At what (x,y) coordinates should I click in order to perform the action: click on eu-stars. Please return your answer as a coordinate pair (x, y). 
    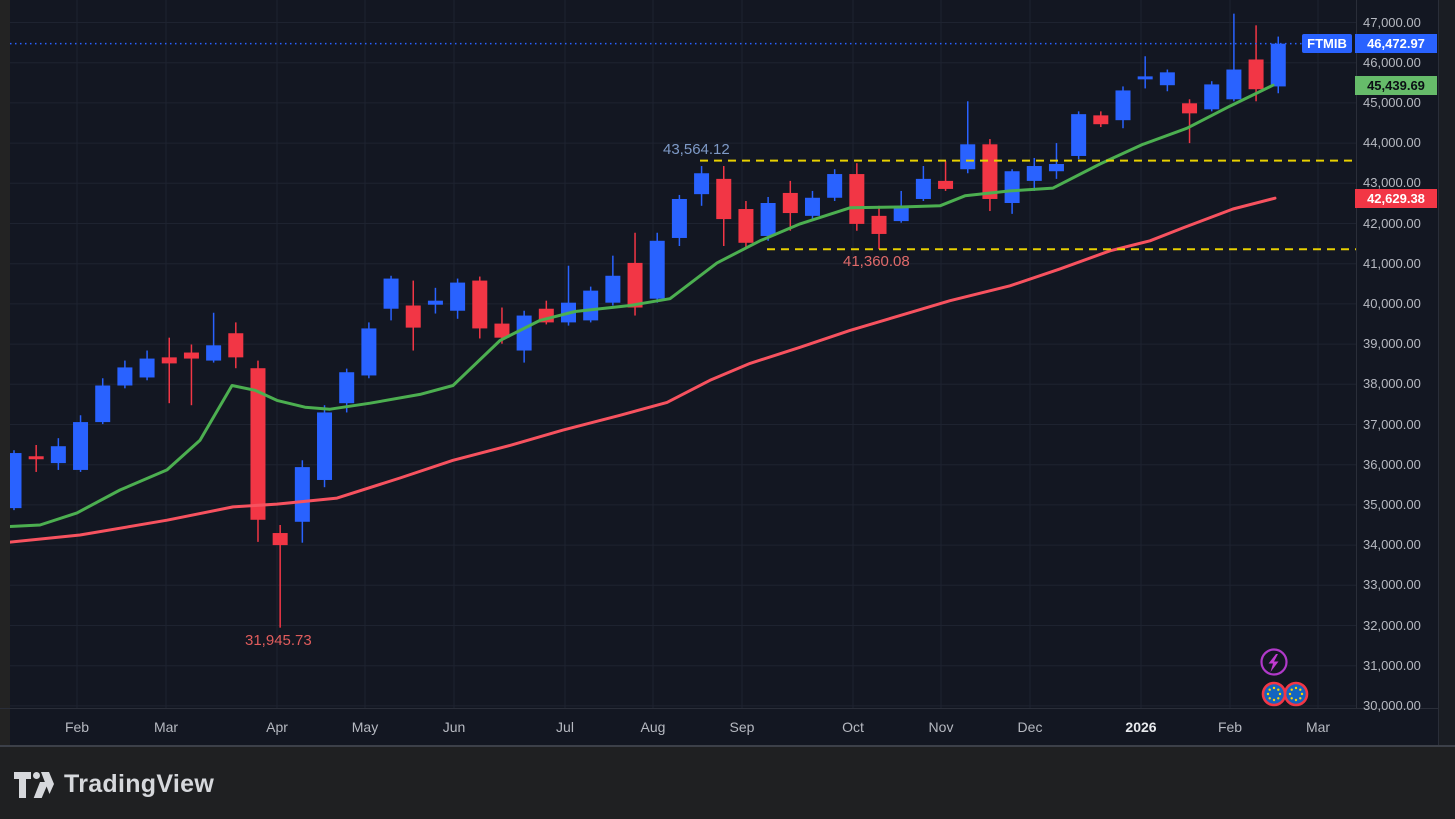
    Looking at the image, I should click on (1296, 694).